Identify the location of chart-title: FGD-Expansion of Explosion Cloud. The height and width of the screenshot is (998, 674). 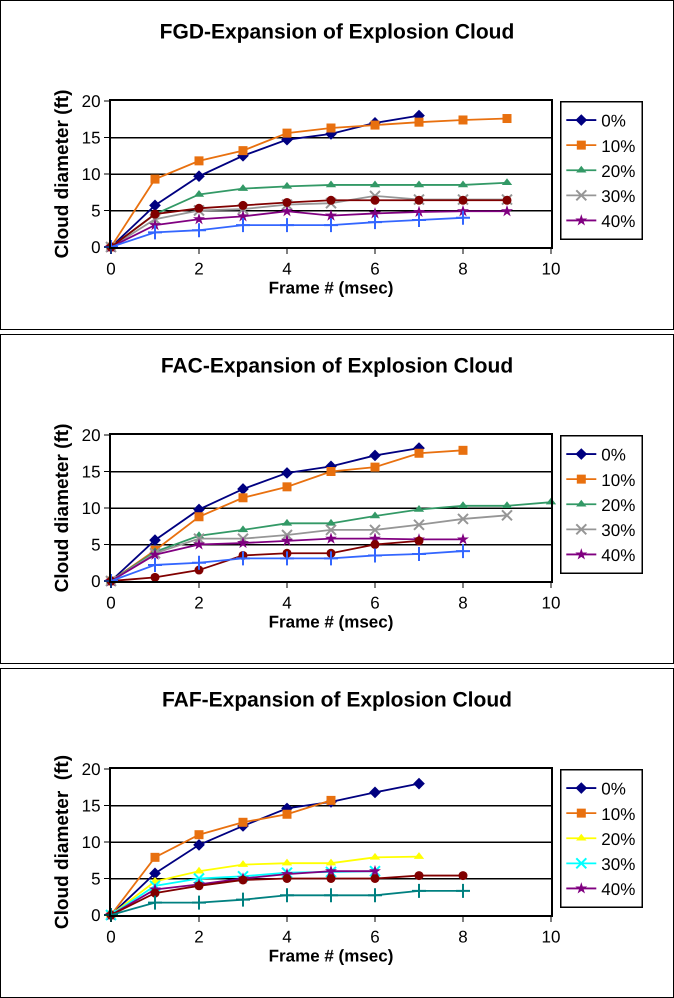
(337, 32).